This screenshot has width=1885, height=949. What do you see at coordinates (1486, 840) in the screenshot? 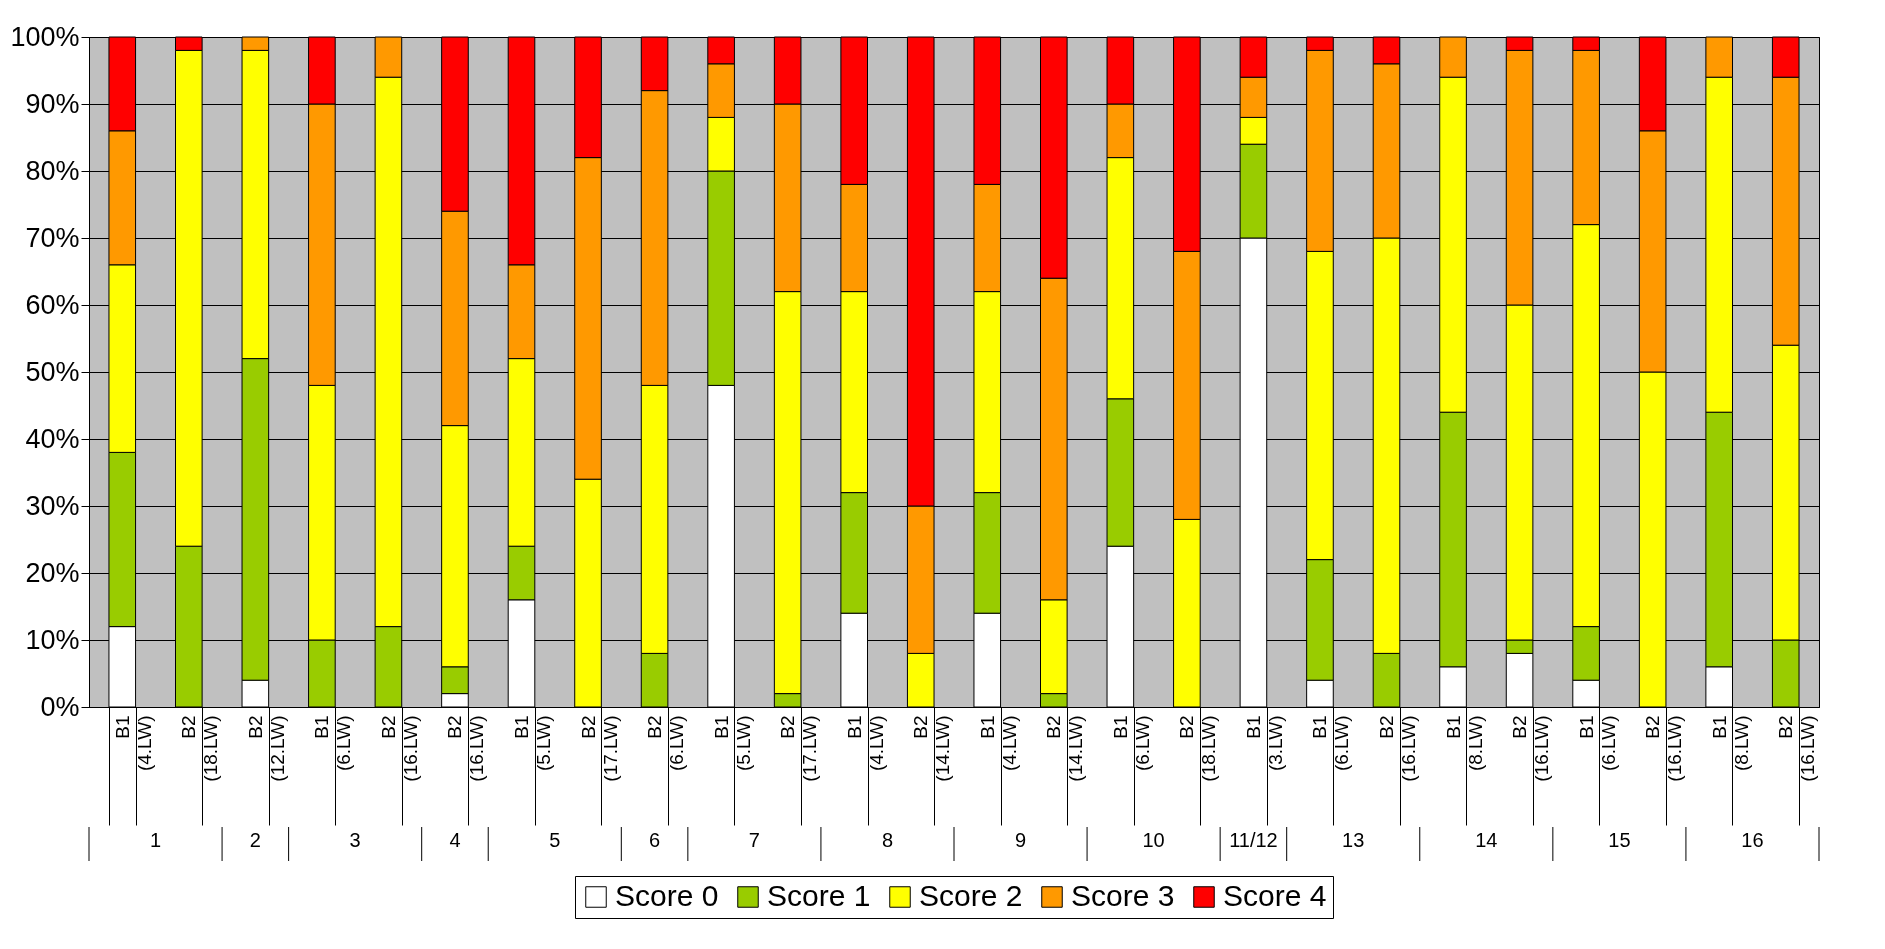
I see `text: 14` at bounding box center [1486, 840].